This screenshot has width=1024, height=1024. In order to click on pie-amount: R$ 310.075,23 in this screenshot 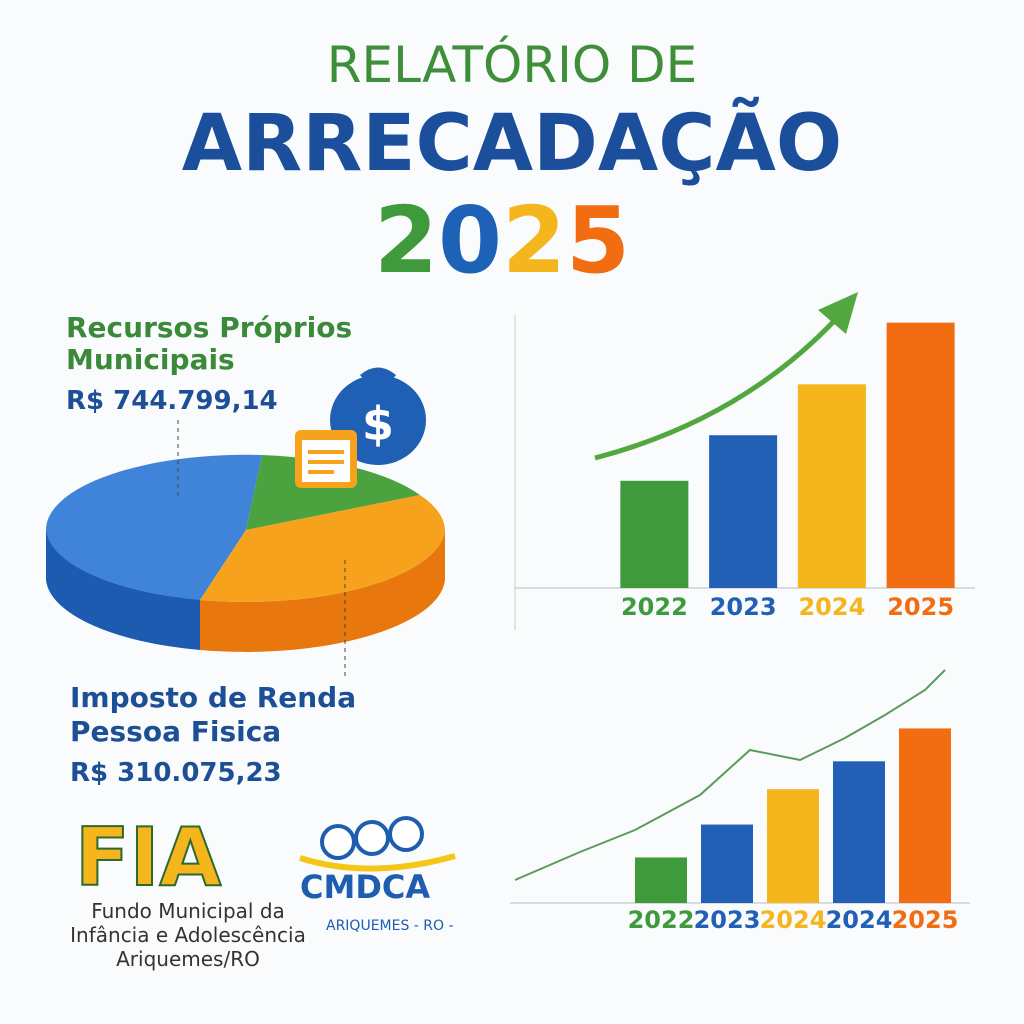, I will do `click(176, 773)`.